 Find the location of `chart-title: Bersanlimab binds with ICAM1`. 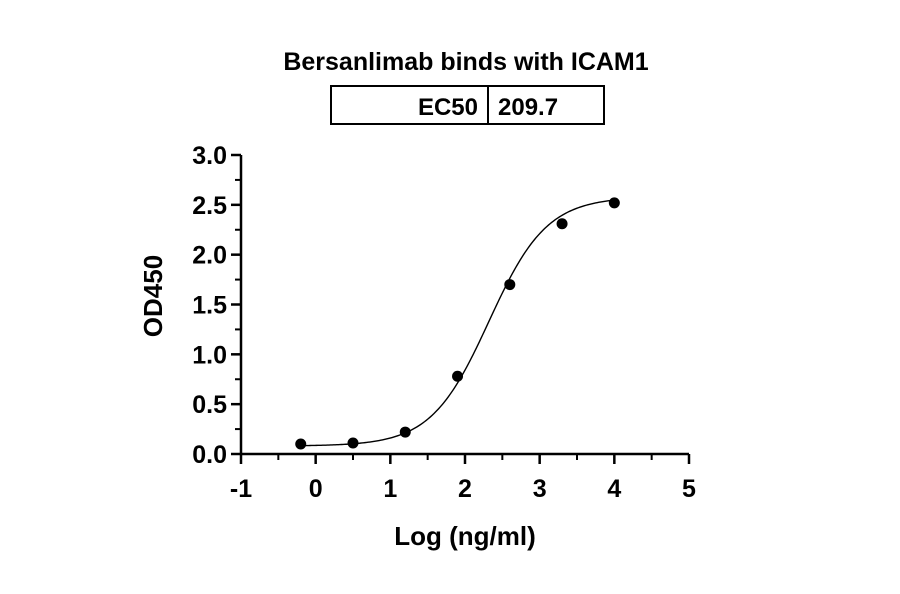

chart-title: Bersanlimab binds with ICAM1 is located at coordinates (465, 62).